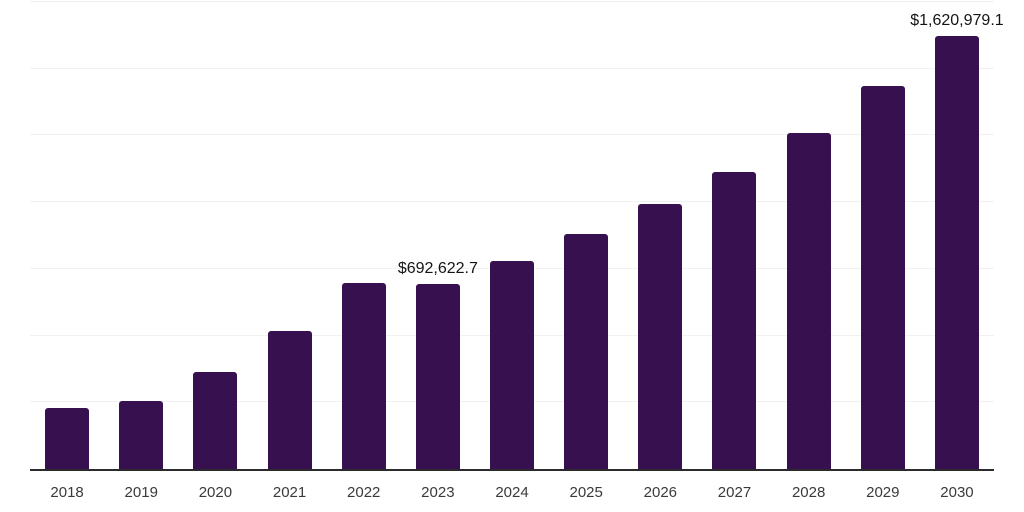 The image size is (1024, 512). Describe the element at coordinates (734, 320) in the screenshot. I see `bar-2027` at that location.